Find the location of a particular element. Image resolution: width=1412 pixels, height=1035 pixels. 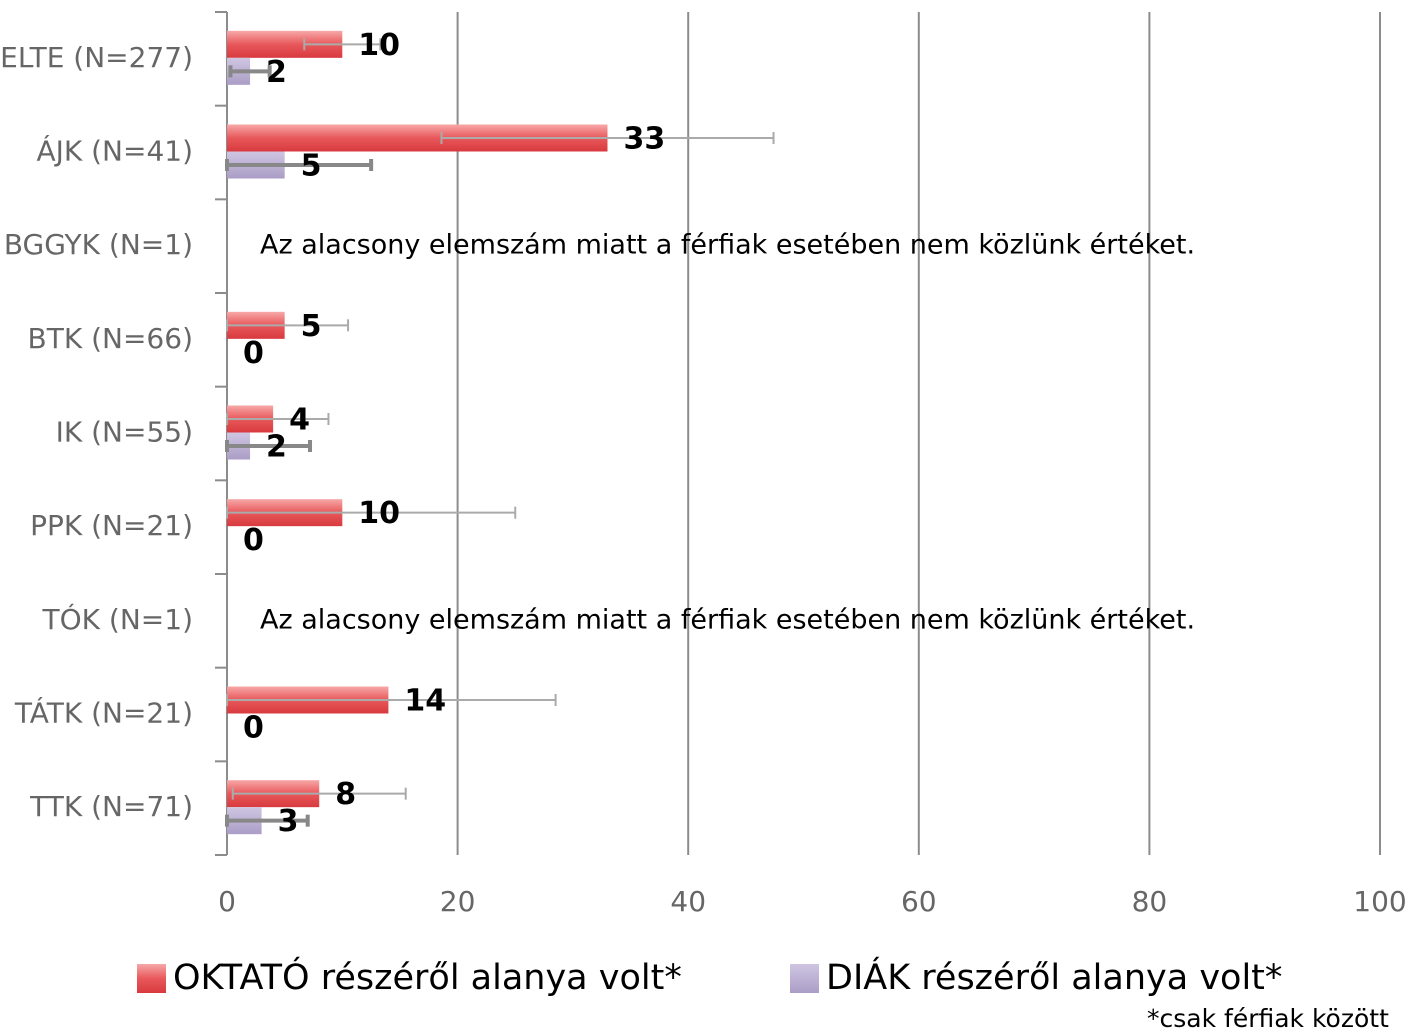

x-tick-label: 40 is located at coordinates (688, 901).